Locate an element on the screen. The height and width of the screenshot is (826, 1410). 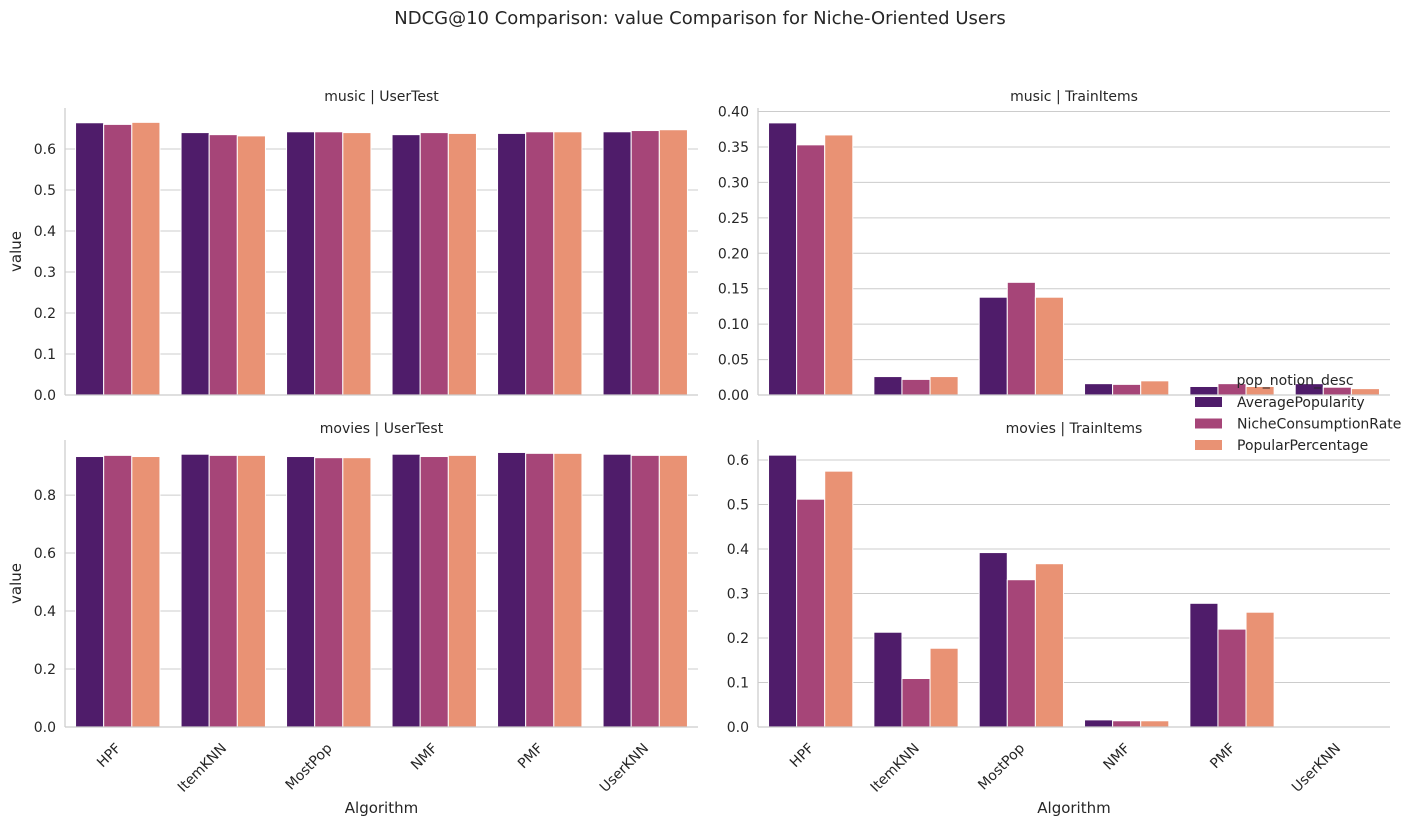
y-tick-label: 0.10 is located at coordinates (733, 325).